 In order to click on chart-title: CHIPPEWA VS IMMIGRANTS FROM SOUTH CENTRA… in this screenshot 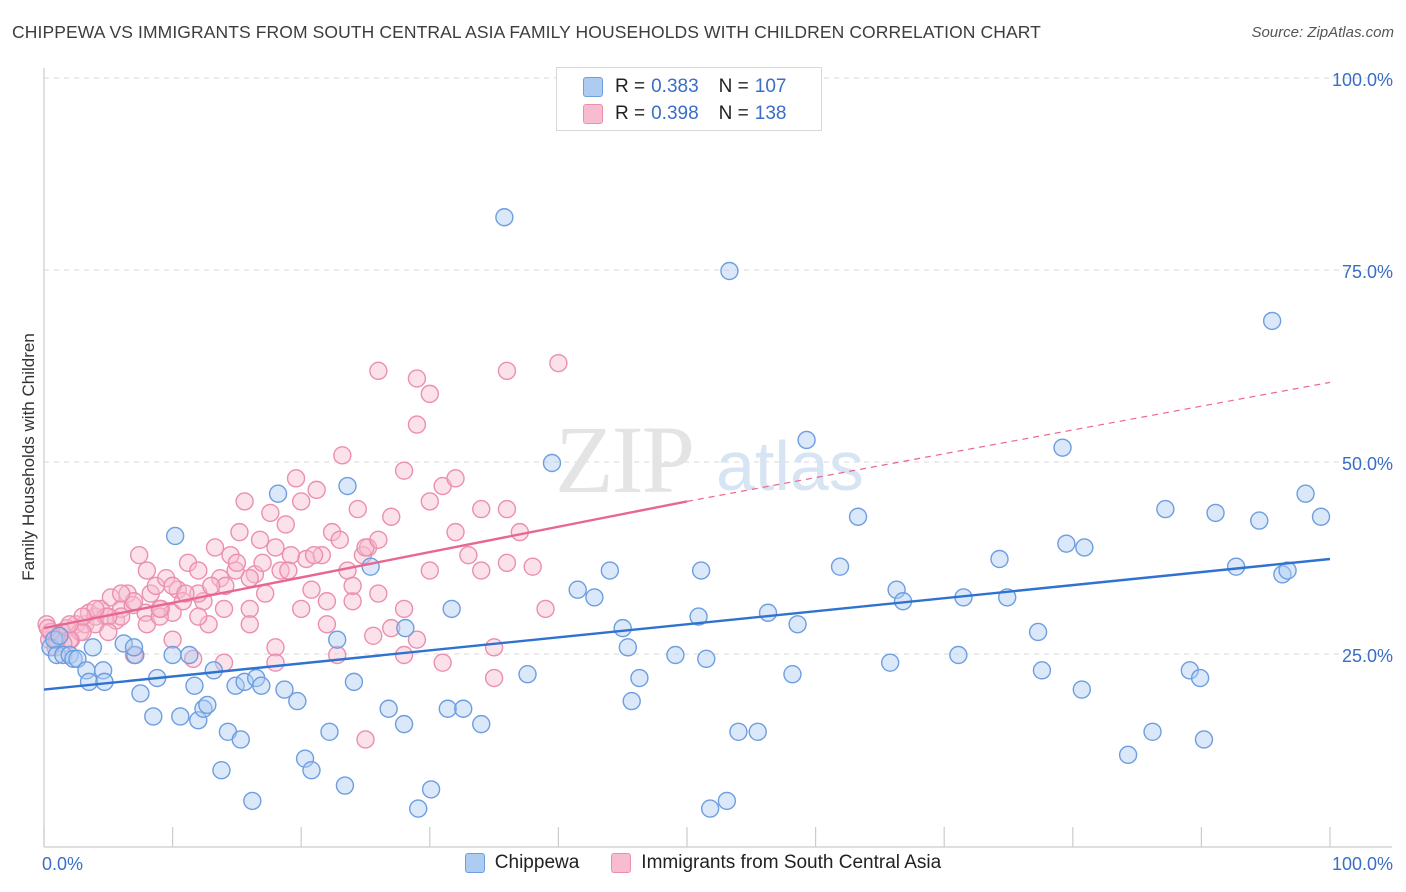, I will do `click(526, 32)`.